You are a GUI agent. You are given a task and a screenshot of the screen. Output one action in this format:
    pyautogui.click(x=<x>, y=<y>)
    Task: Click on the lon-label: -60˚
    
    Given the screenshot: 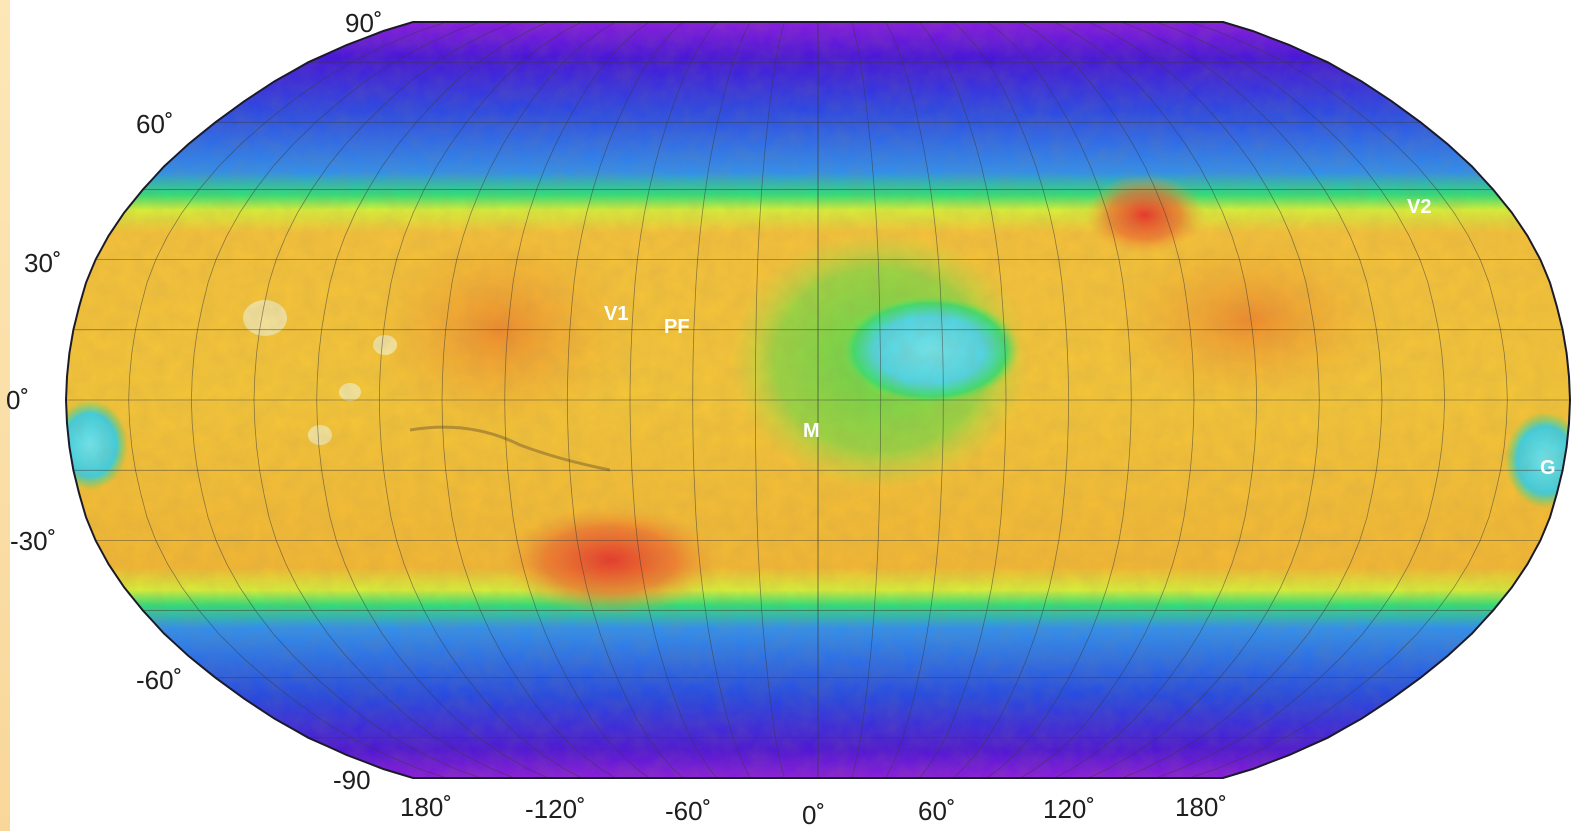 What is the action you would take?
    pyautogui.click(x=688, y=811)
    